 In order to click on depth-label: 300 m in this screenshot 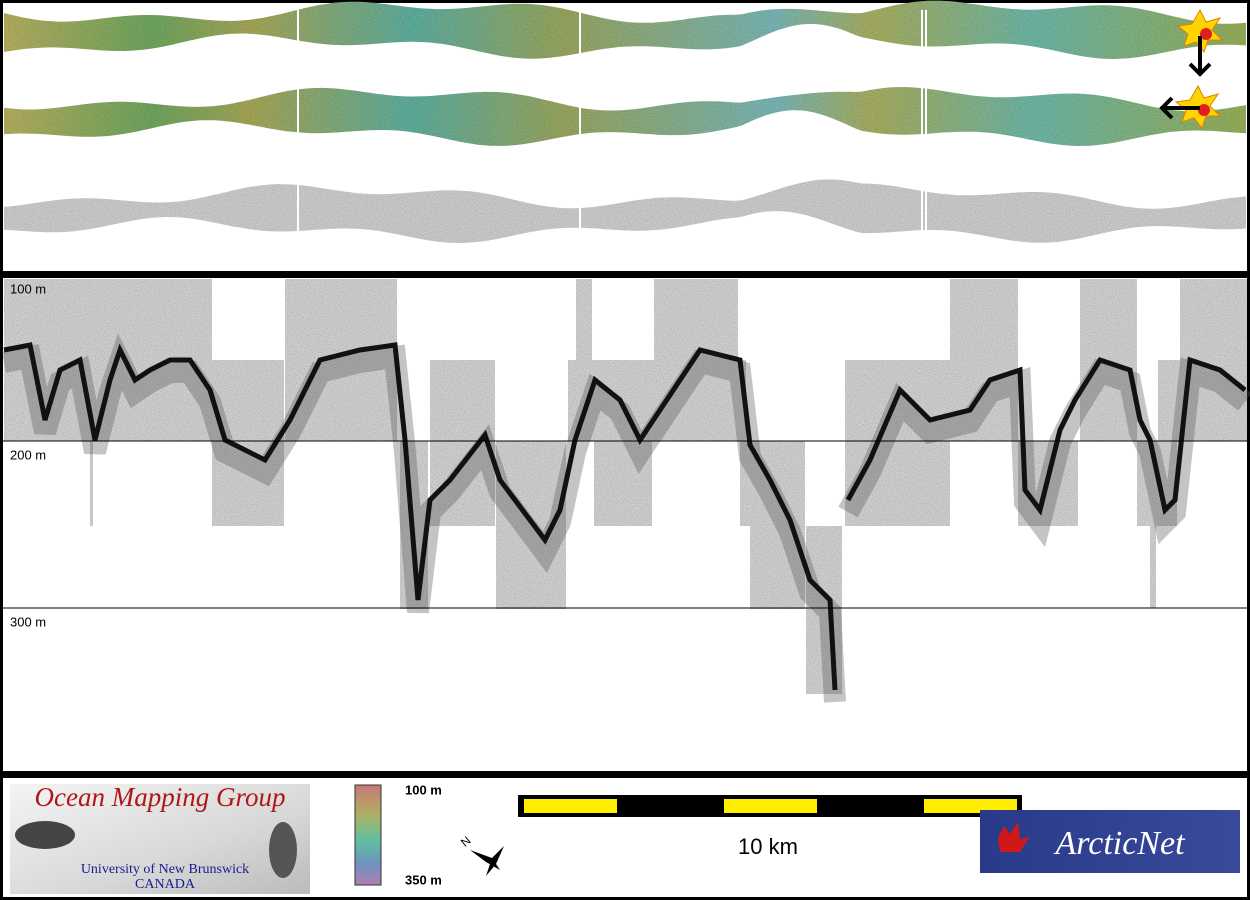, I will do `click(28, 621)`.